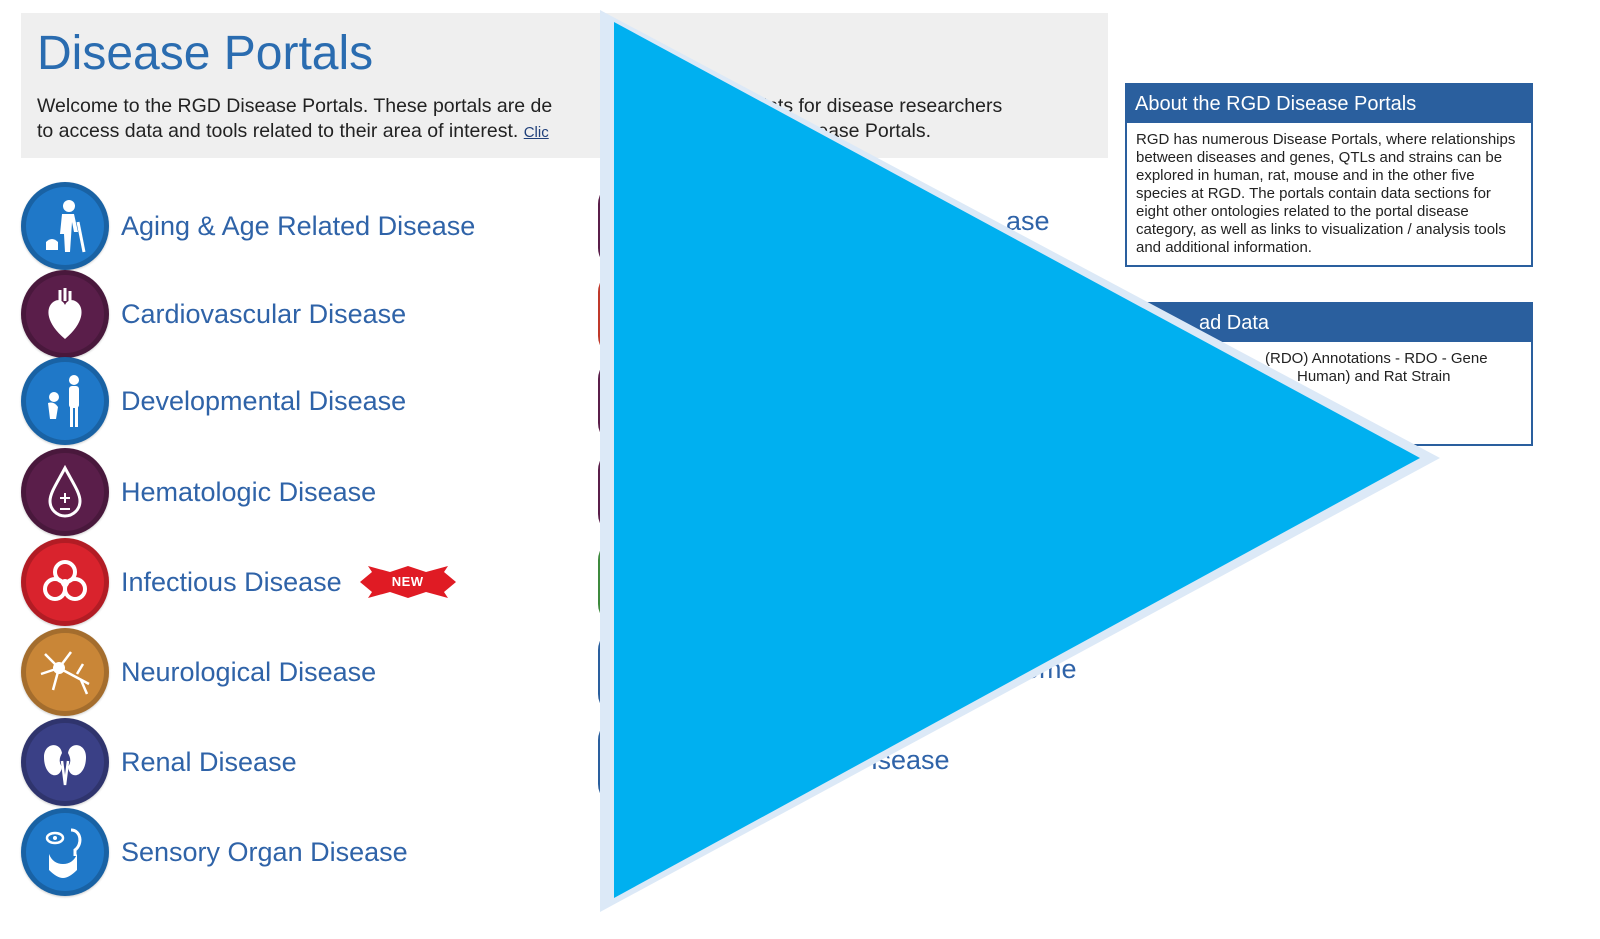  I want to click on portal-right-1-label: ase, so click(1028, 221).